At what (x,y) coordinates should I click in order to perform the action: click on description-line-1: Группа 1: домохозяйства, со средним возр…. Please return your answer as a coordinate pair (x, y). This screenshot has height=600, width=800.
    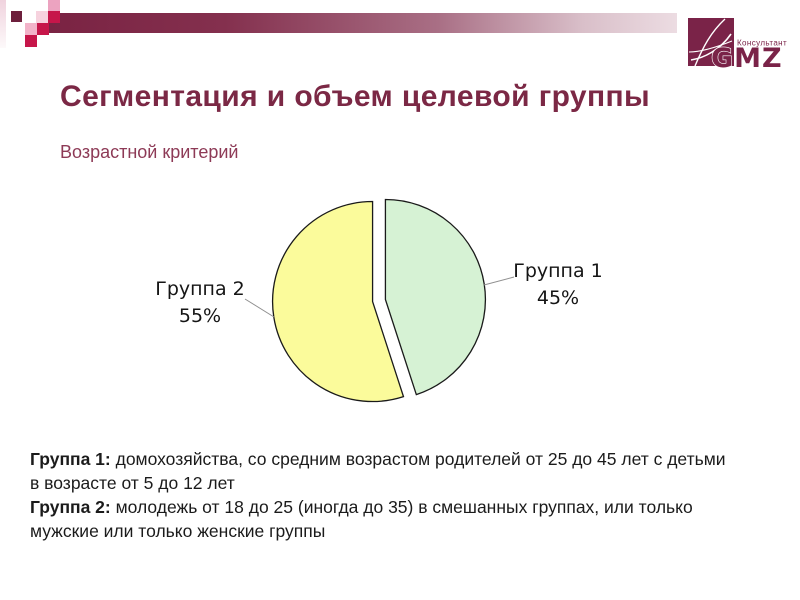
    Looking at the image, I should click on (400, 459).